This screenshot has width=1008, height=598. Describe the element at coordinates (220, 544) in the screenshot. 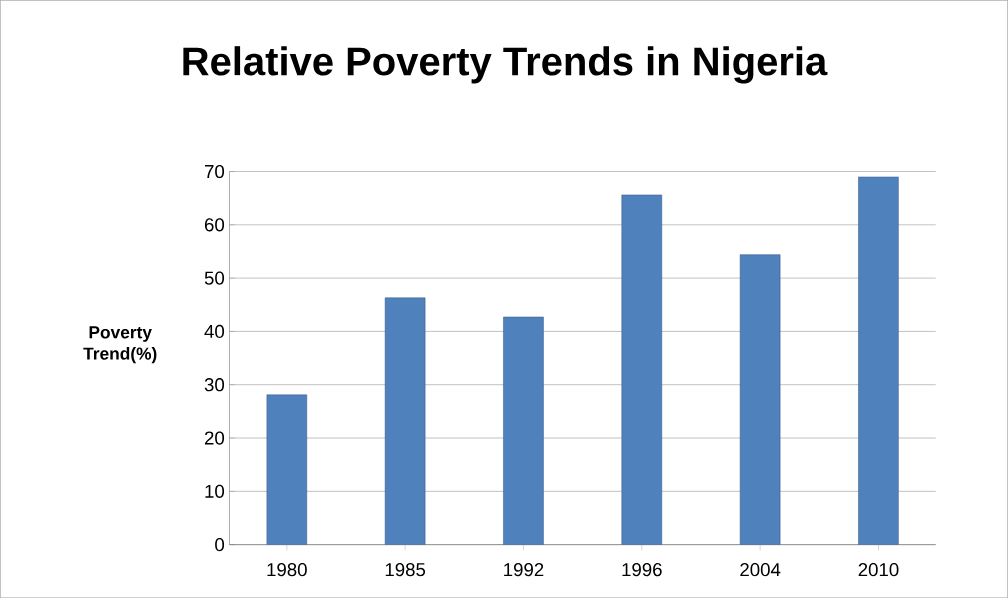

I see `y-tick-label: 0` at that location.